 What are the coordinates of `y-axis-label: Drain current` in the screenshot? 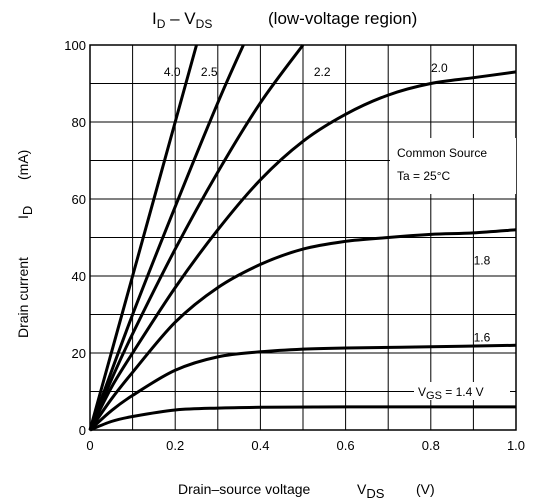 It's located at (23, 297).